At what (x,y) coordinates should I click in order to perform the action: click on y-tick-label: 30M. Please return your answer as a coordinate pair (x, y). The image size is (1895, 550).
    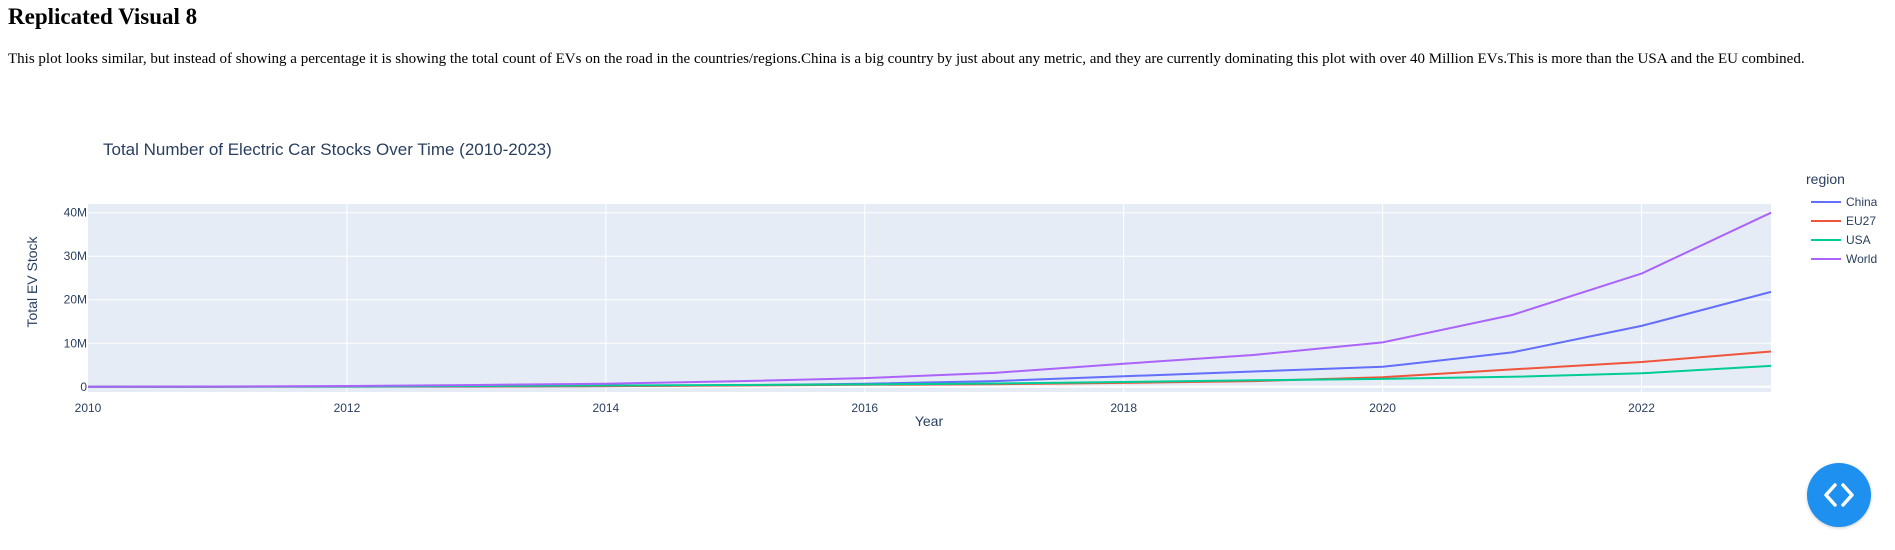
    Looking at the image, I should click on (75, 256).